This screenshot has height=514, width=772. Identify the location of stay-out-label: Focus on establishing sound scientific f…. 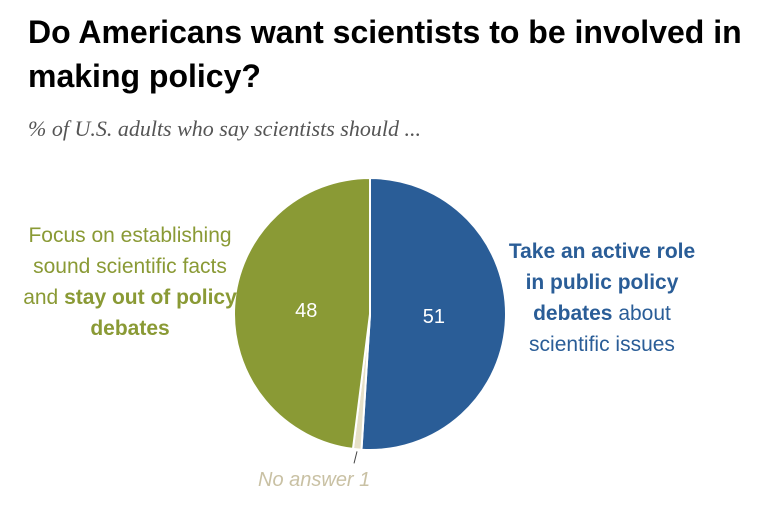
(130, 282).